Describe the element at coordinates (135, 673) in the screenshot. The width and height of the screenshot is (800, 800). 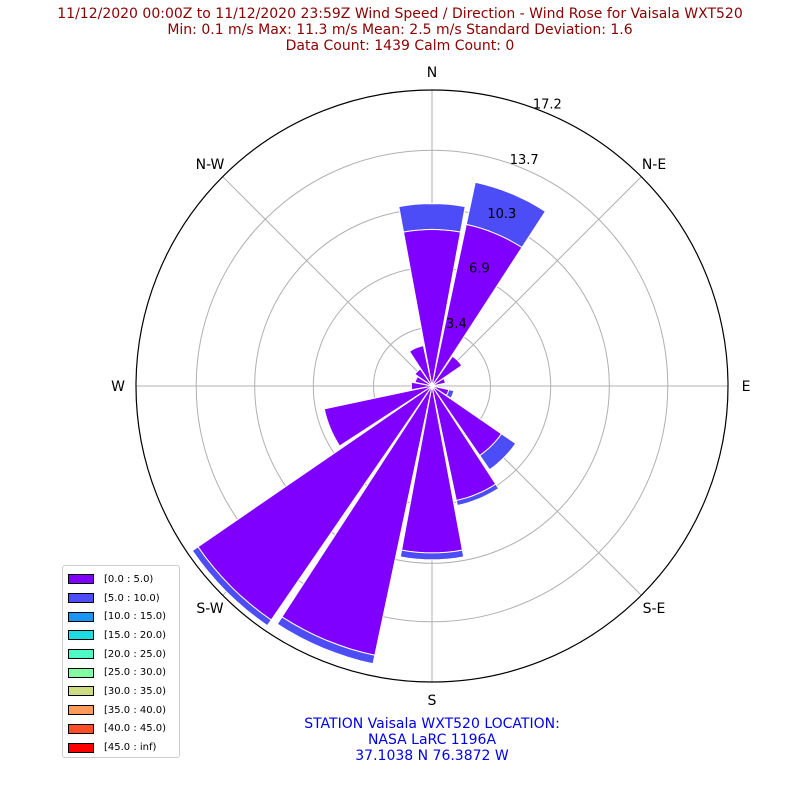
I see `legend-label: [25.0 : 30.0)` at that location.